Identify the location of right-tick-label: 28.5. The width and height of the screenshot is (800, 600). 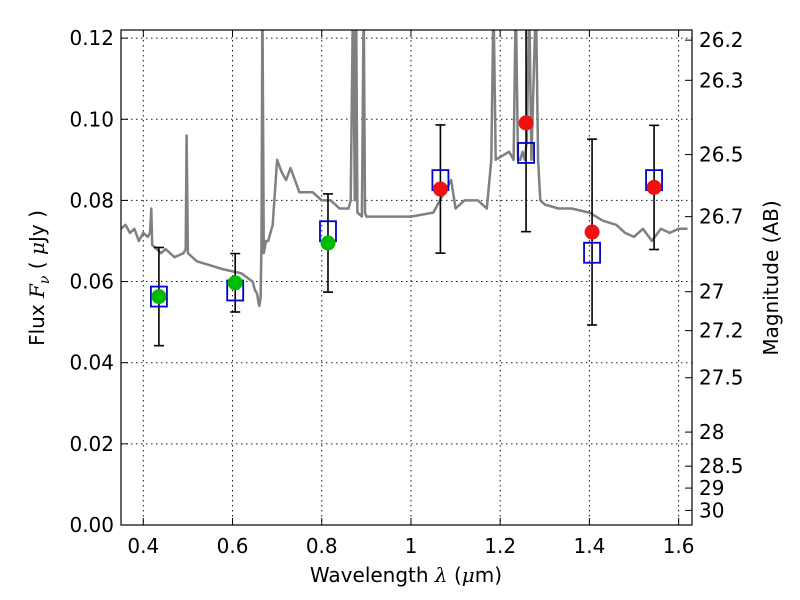
(721, 466).